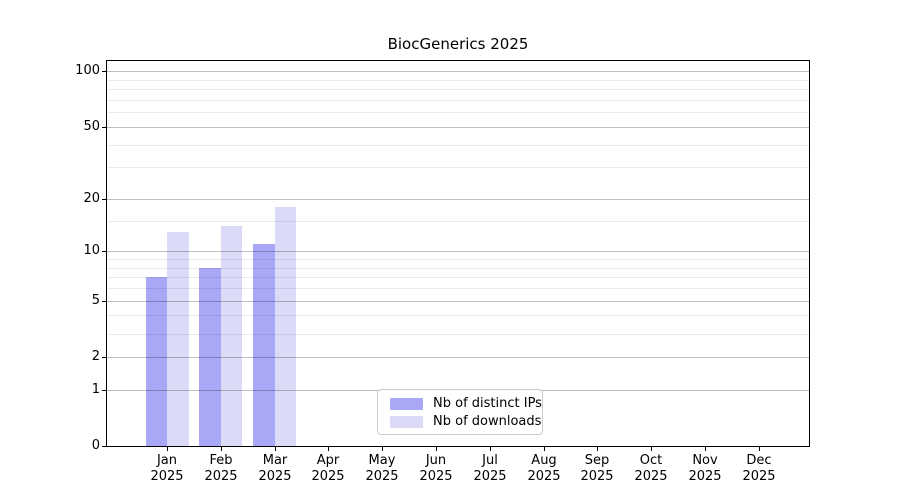 The height and width of the screenshot is (500, 900). I want to click on legend-row-distinct-ips: Nb of distinct IPs, so click(460, 404).